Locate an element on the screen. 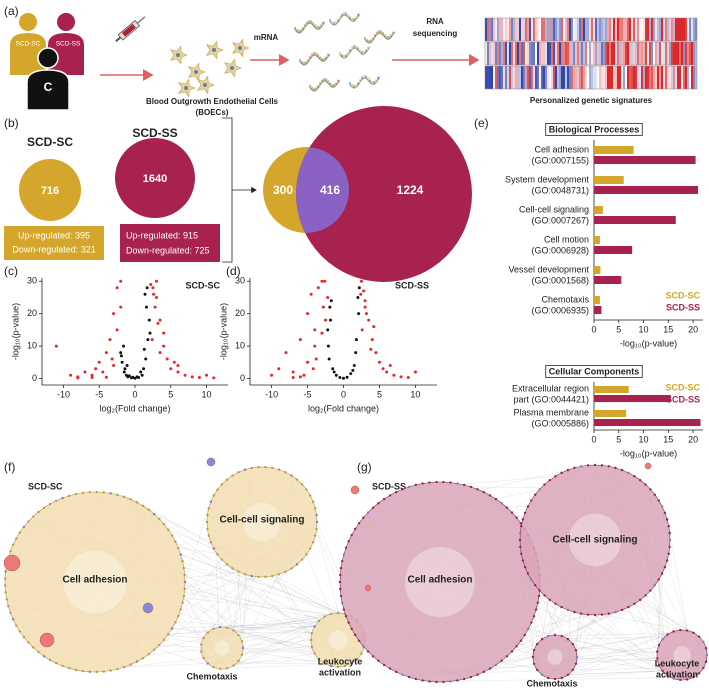 The height and width of the screenshot is (690, 709). x-tick-label: 0 is located at coordinates (593, 329).